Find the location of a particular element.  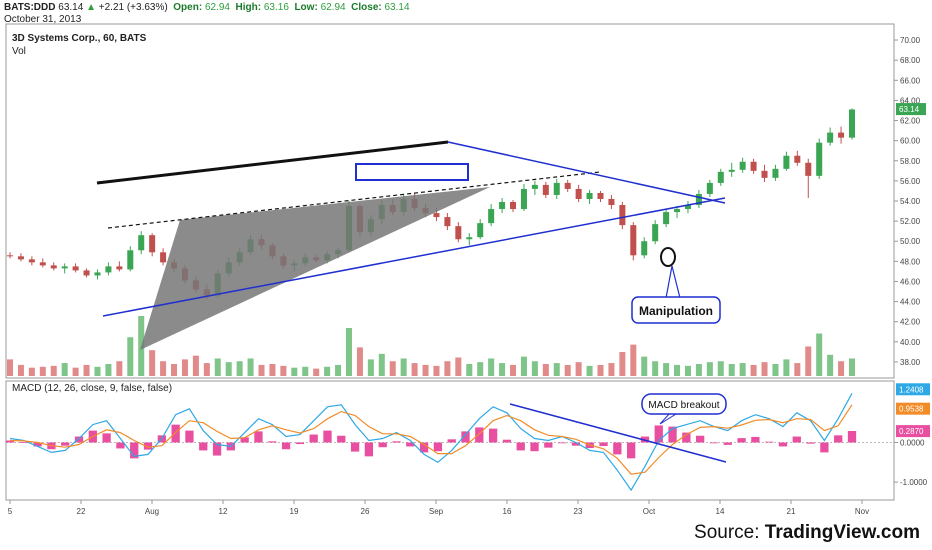

price-tick-label: 46.00 is located at coordinates (910, 281).